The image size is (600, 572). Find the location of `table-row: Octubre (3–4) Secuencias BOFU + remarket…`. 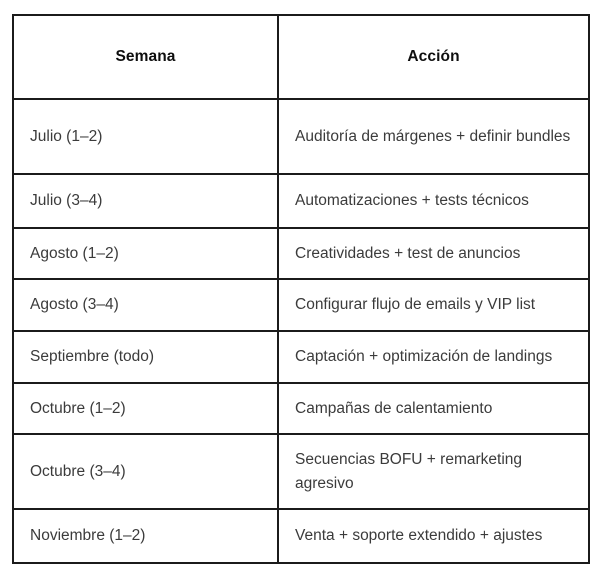

table-row: Octubre (3–4) Secuencias BOFU + remarket… is located at coordinates (301, 471).